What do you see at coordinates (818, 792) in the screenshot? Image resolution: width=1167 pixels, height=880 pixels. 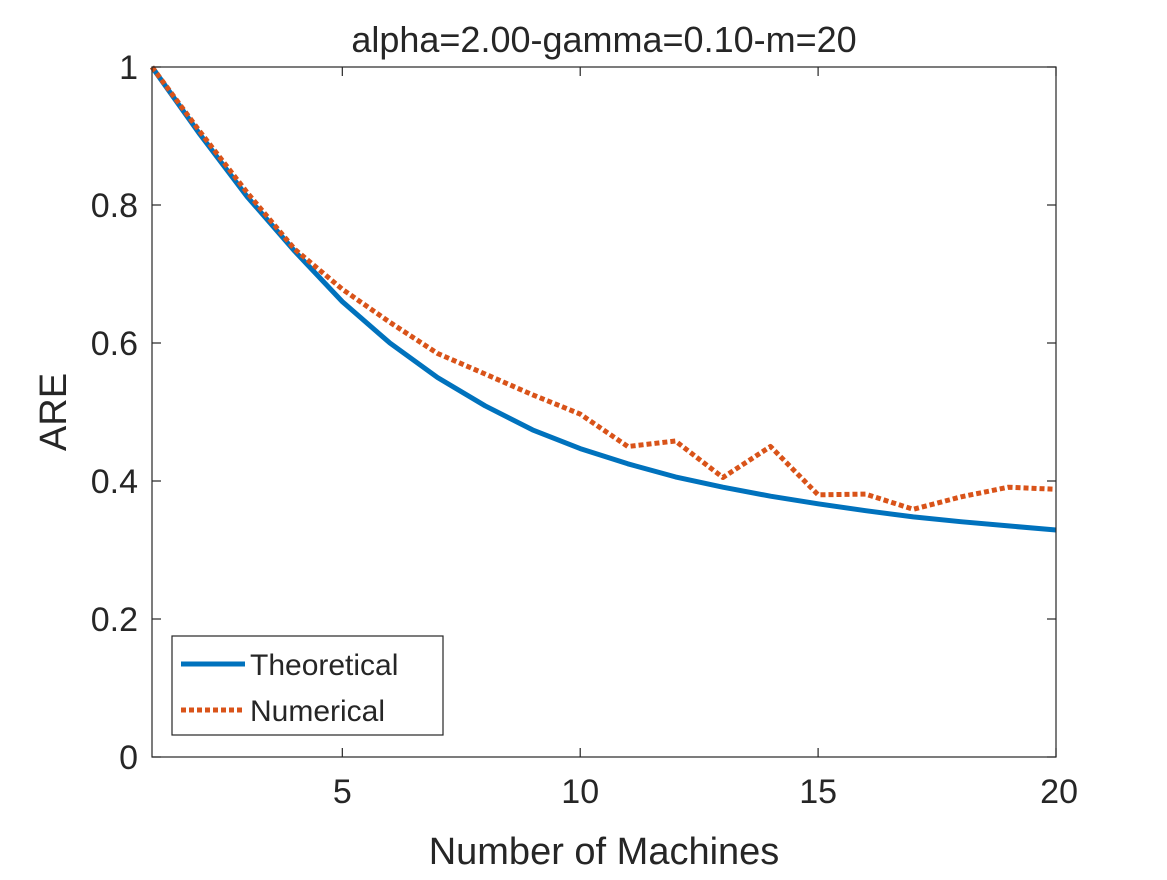 I see `x-tick-label: 15` at bounding box center [818, 792].